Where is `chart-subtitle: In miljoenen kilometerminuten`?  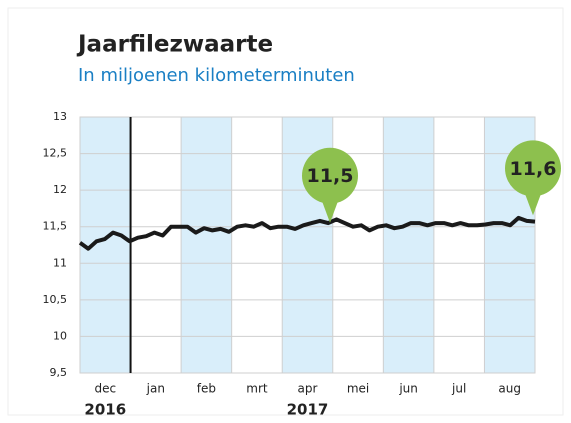 chart-subtitle: In miljoenen kilometerminuten is located at coordinates (216, 75).